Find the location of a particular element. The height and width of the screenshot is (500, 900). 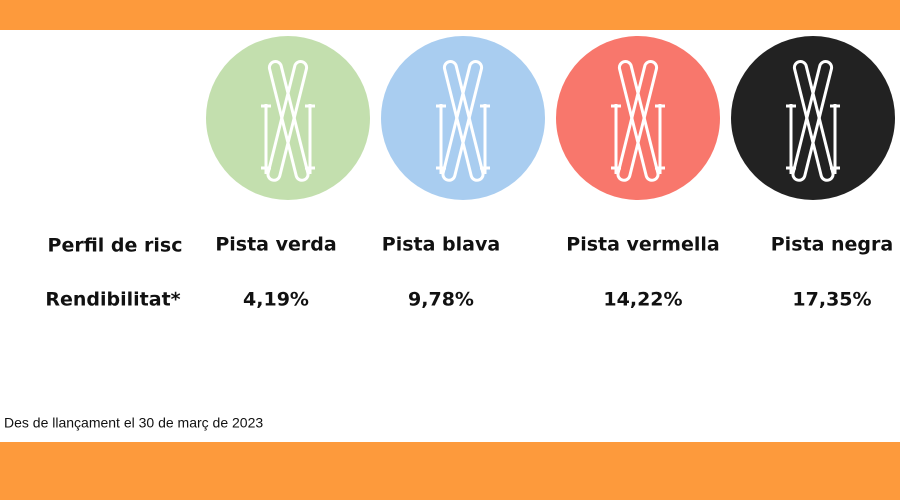

top-bar is located at coordinates (450, 15).